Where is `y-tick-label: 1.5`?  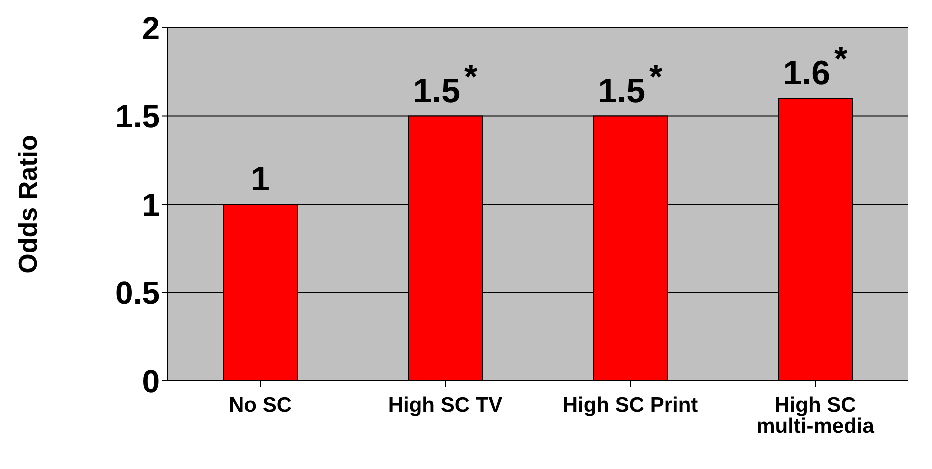
y-tick-label: 1.5 is located at coordinates (138, 116).